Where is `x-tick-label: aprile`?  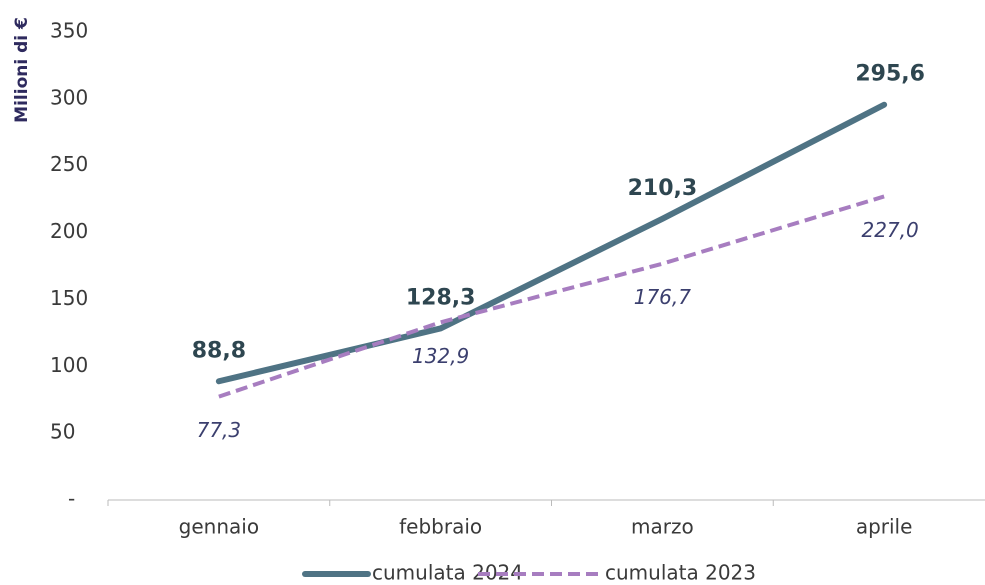 x-tick-label: aprile is located at coordinates (884, 527).